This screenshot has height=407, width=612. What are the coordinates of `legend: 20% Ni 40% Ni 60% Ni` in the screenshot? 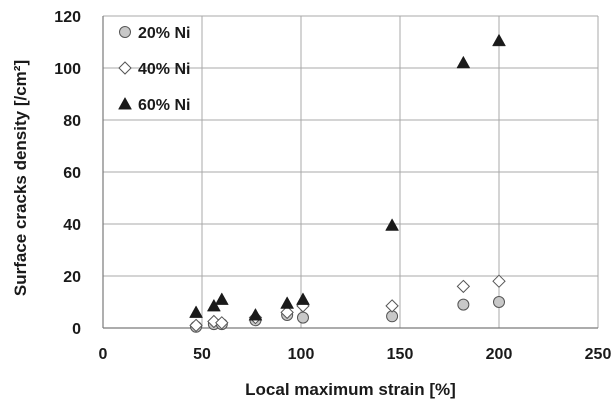 It's located at (154, 69).